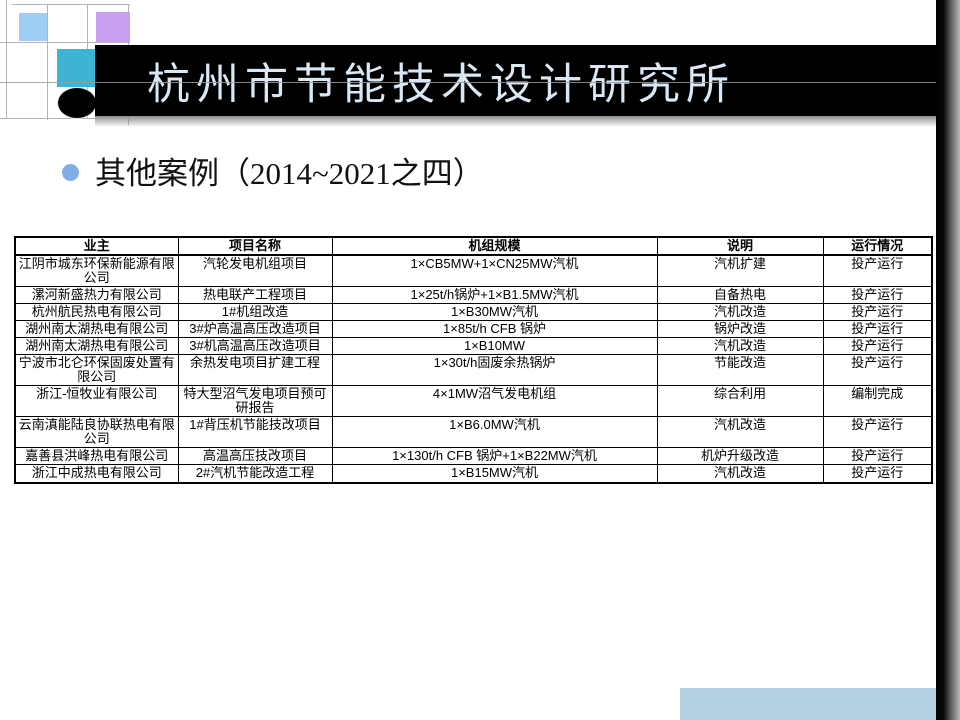  Describe the element at coordinates (255, 473) in the screenshot. I see `table-cell: 2#汽机节能改造工程` at that location.